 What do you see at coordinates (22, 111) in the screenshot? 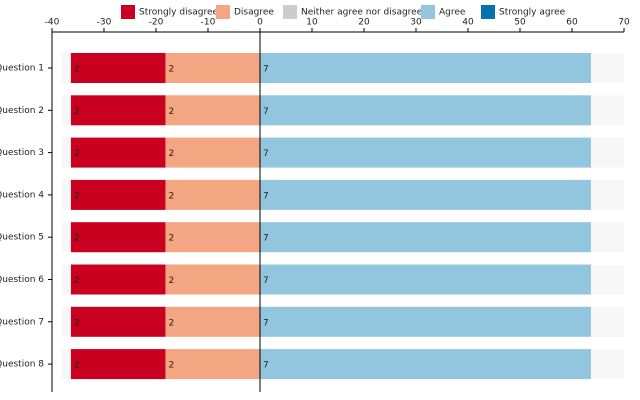
I see `y-tick-label: Question 2` at bounding box center [22, 111].